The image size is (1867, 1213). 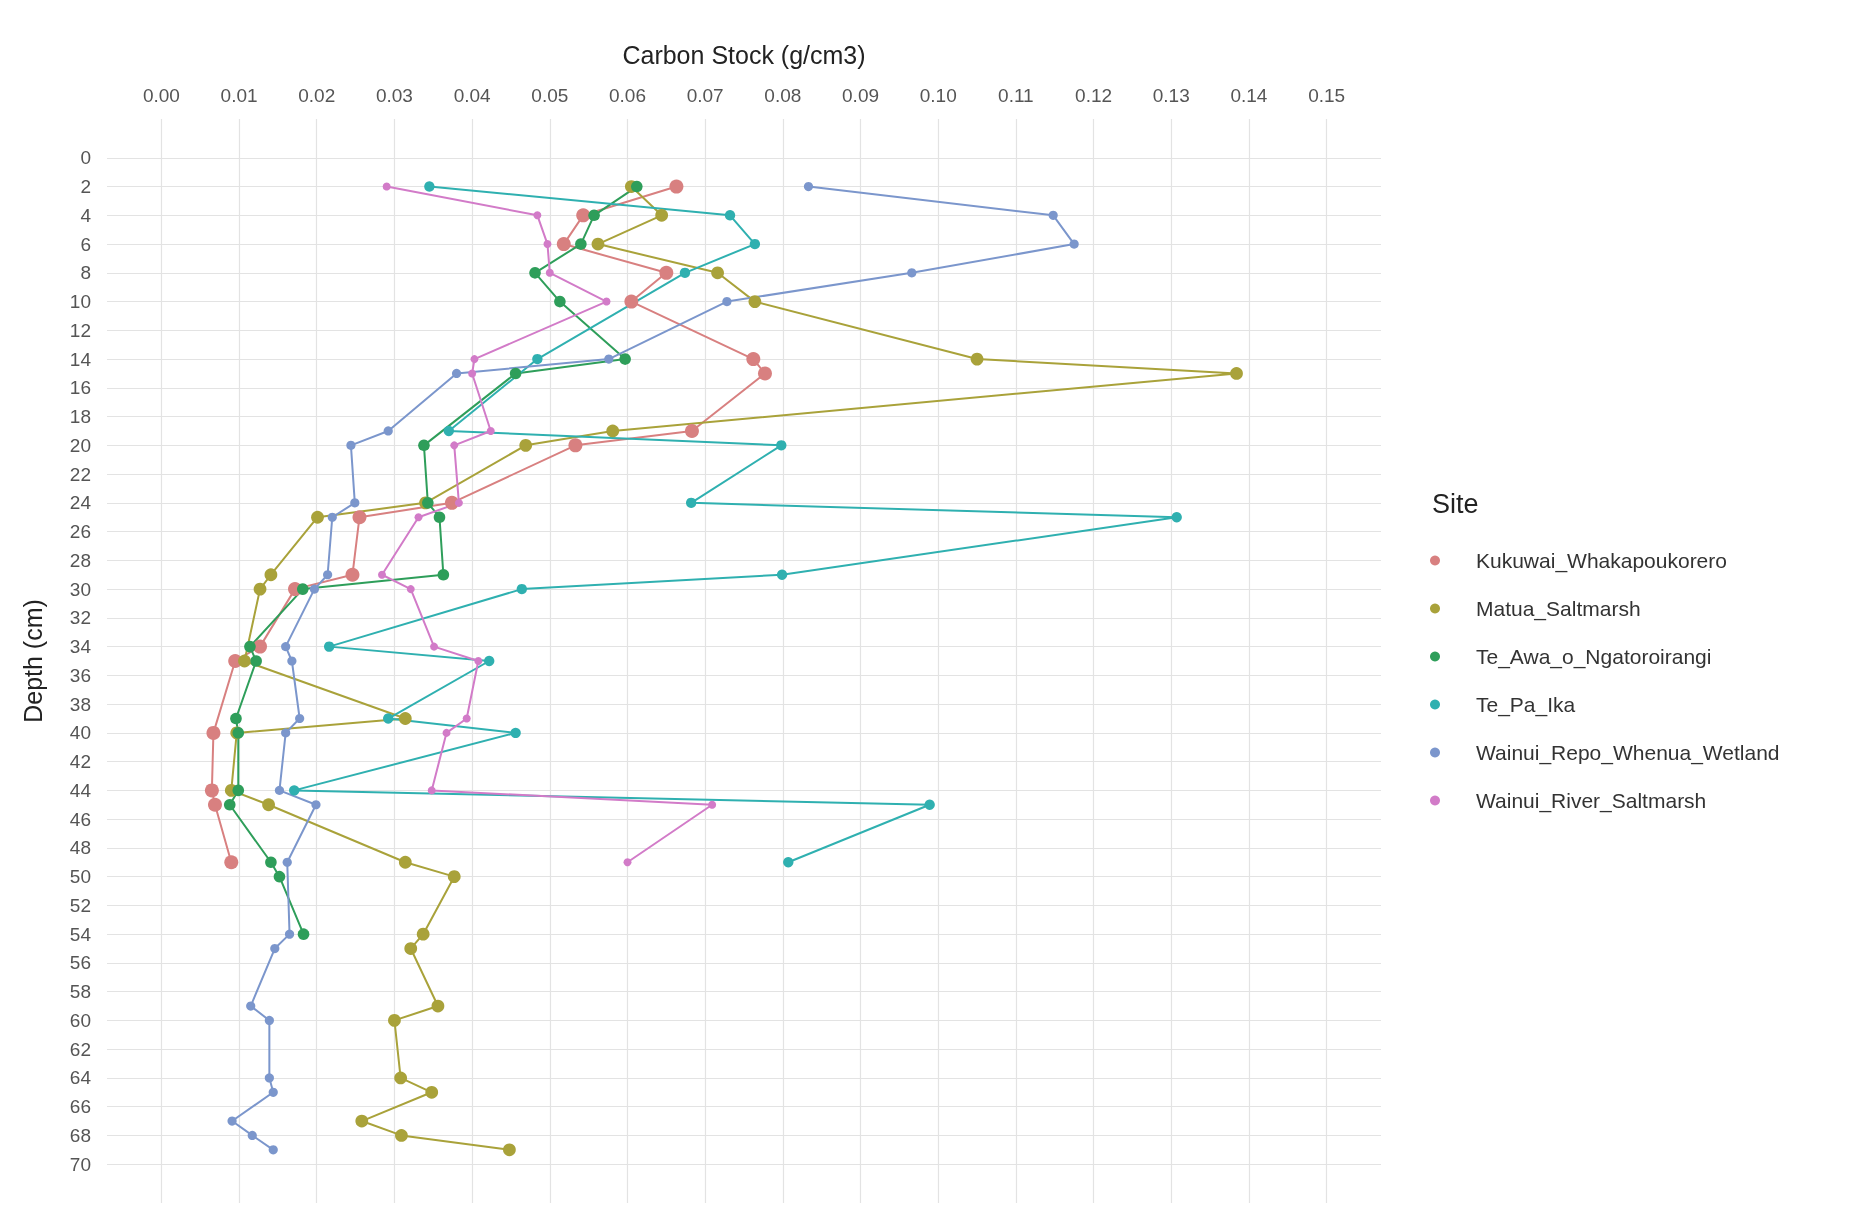 What do you see at coordinates (80, 560) in the screenshot?
I see `y-tick-label: 28` at bounding box center [80, 560].